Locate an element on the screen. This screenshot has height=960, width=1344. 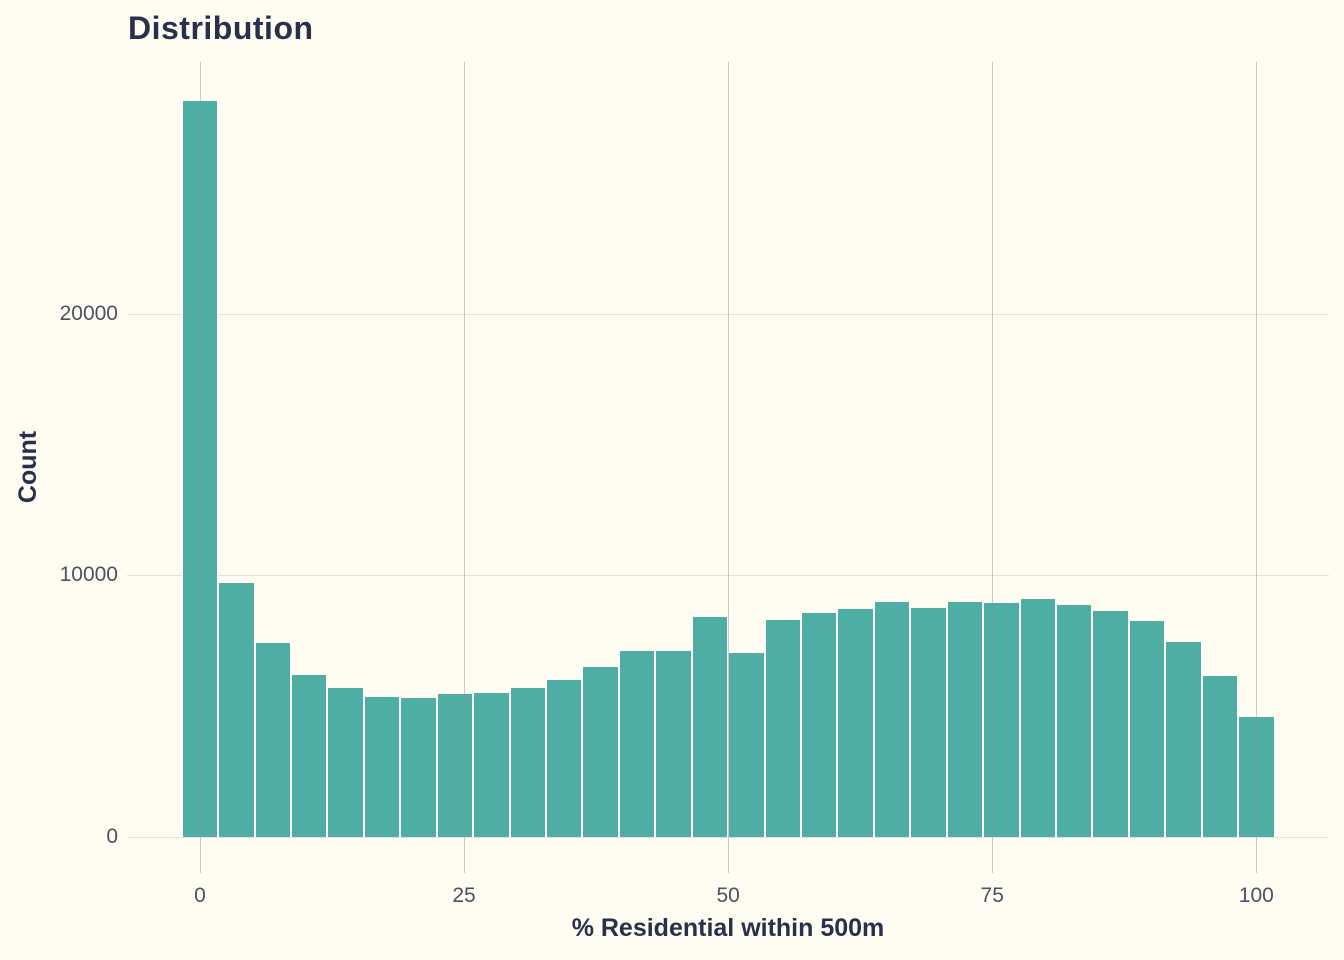
y-axis-title: Count is located at coordinates (28, 467).